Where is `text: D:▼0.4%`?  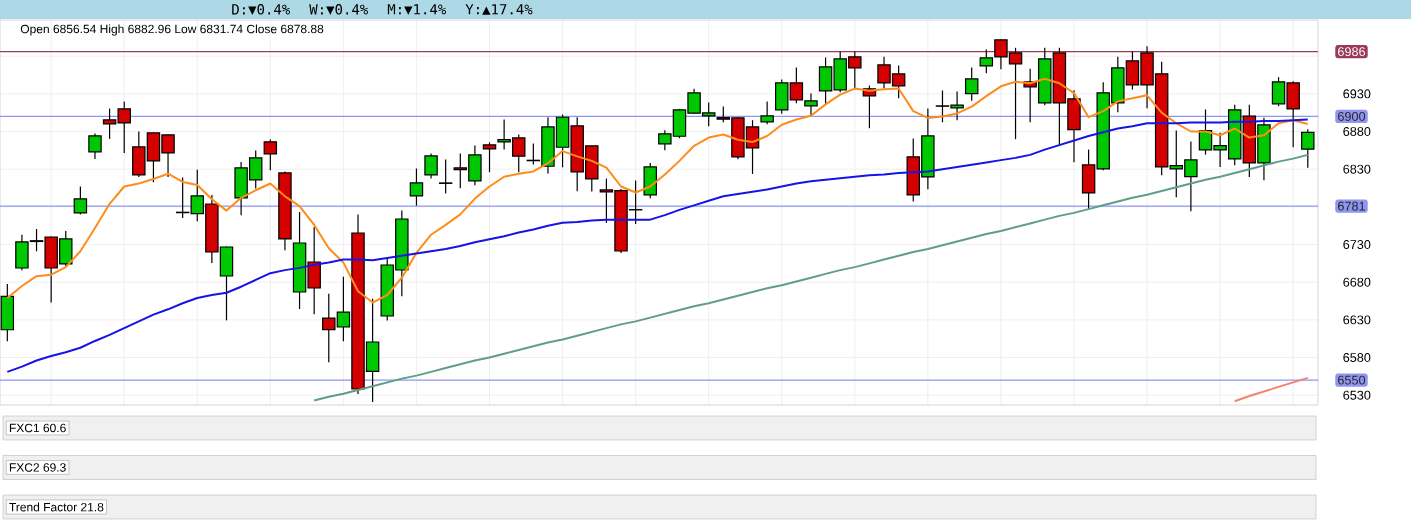
text: D:▼0.4% is located at coordinates (261, 9).